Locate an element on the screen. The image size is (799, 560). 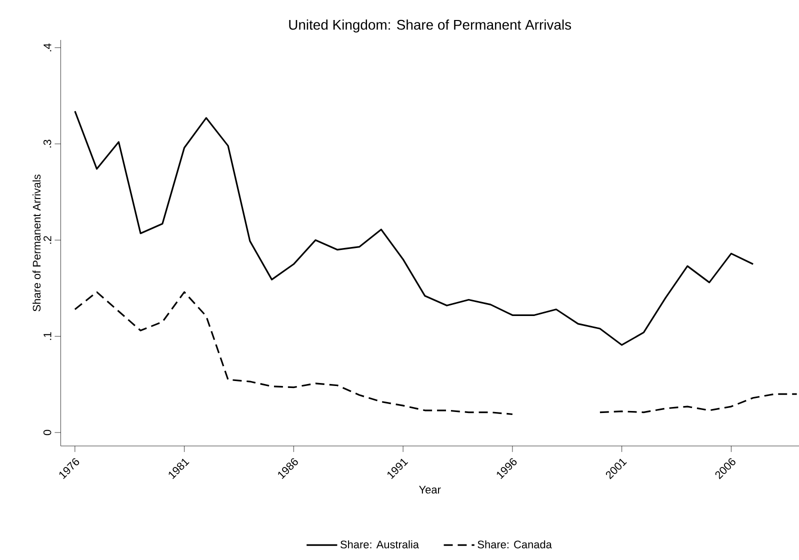
y-tick-label: .1 is located at coordinates (48, 336).